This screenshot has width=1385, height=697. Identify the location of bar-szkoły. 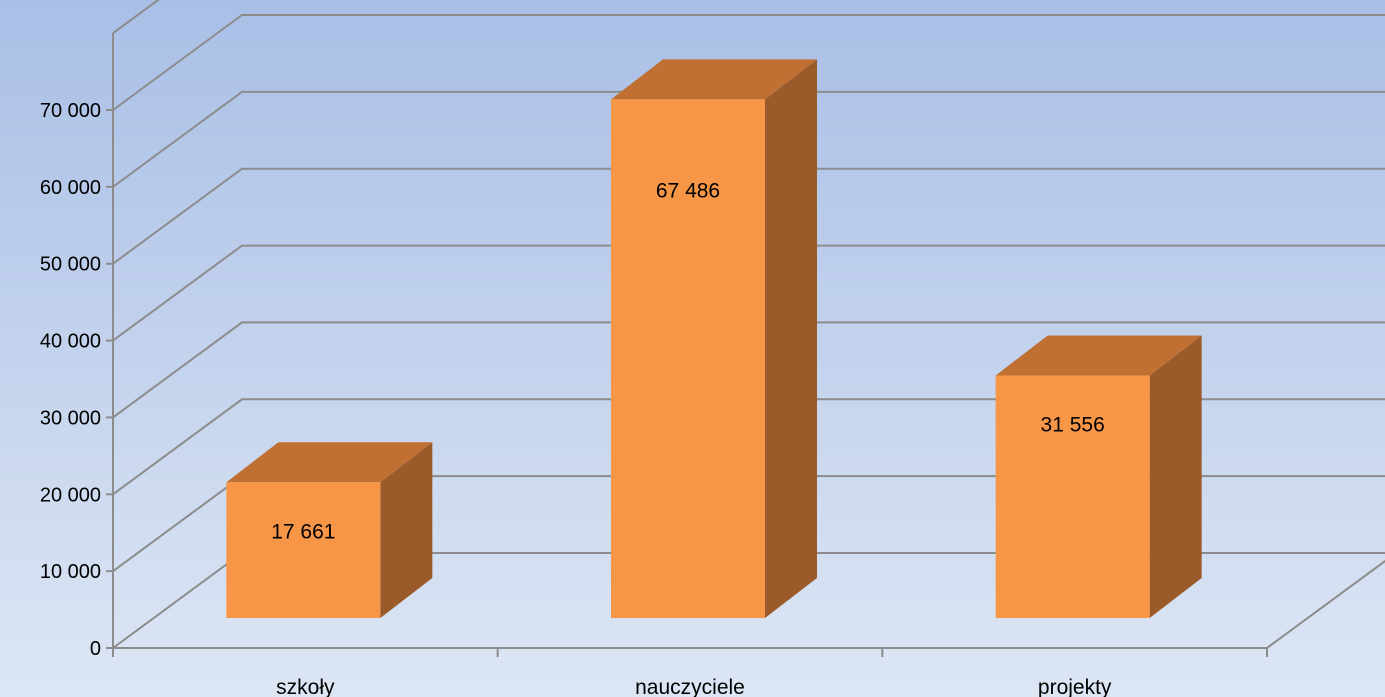
(329, 530).